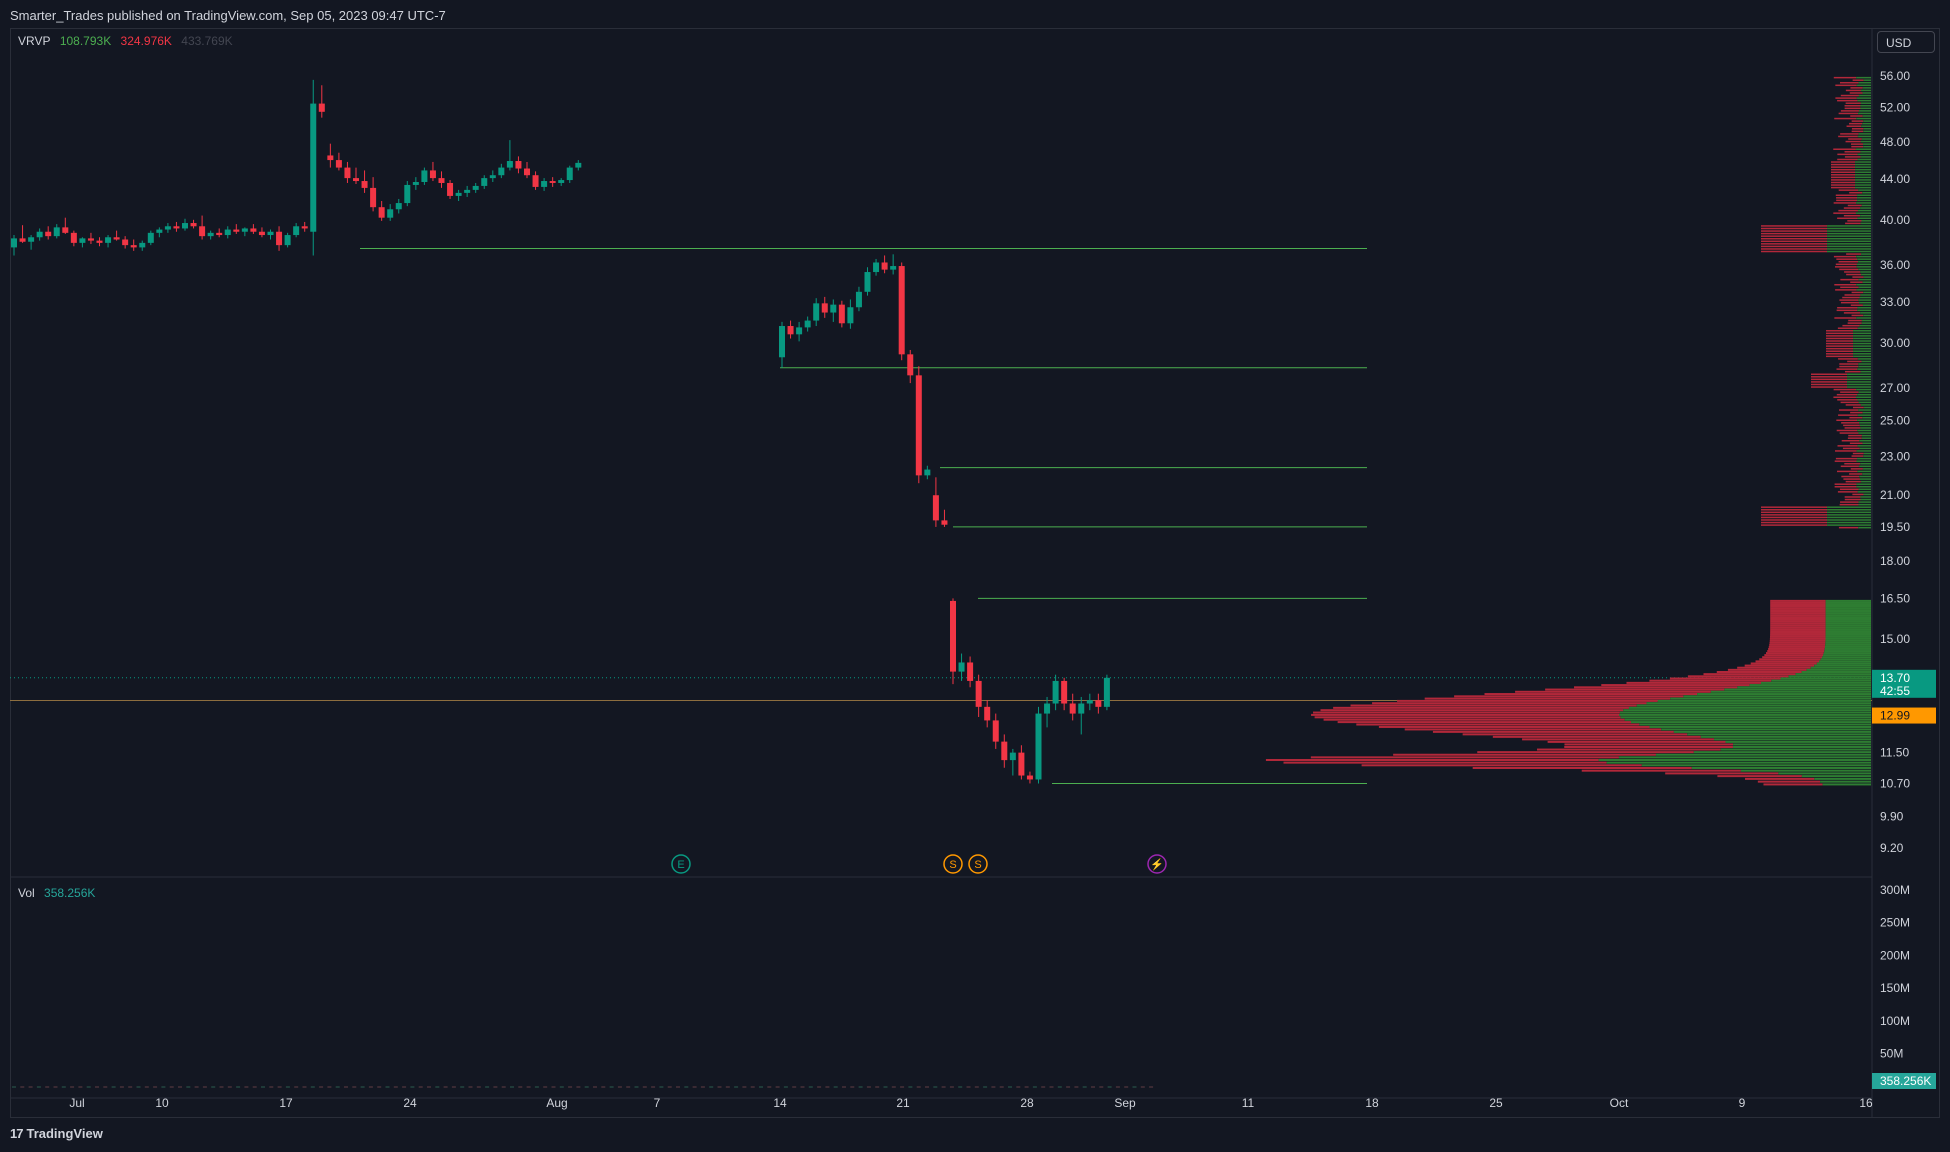 The width and height of the screenshot is (1950, 1152). Describe the element at coordinates (1027, 1103) in the screenshot. I see `time-tick: 28` at that location.